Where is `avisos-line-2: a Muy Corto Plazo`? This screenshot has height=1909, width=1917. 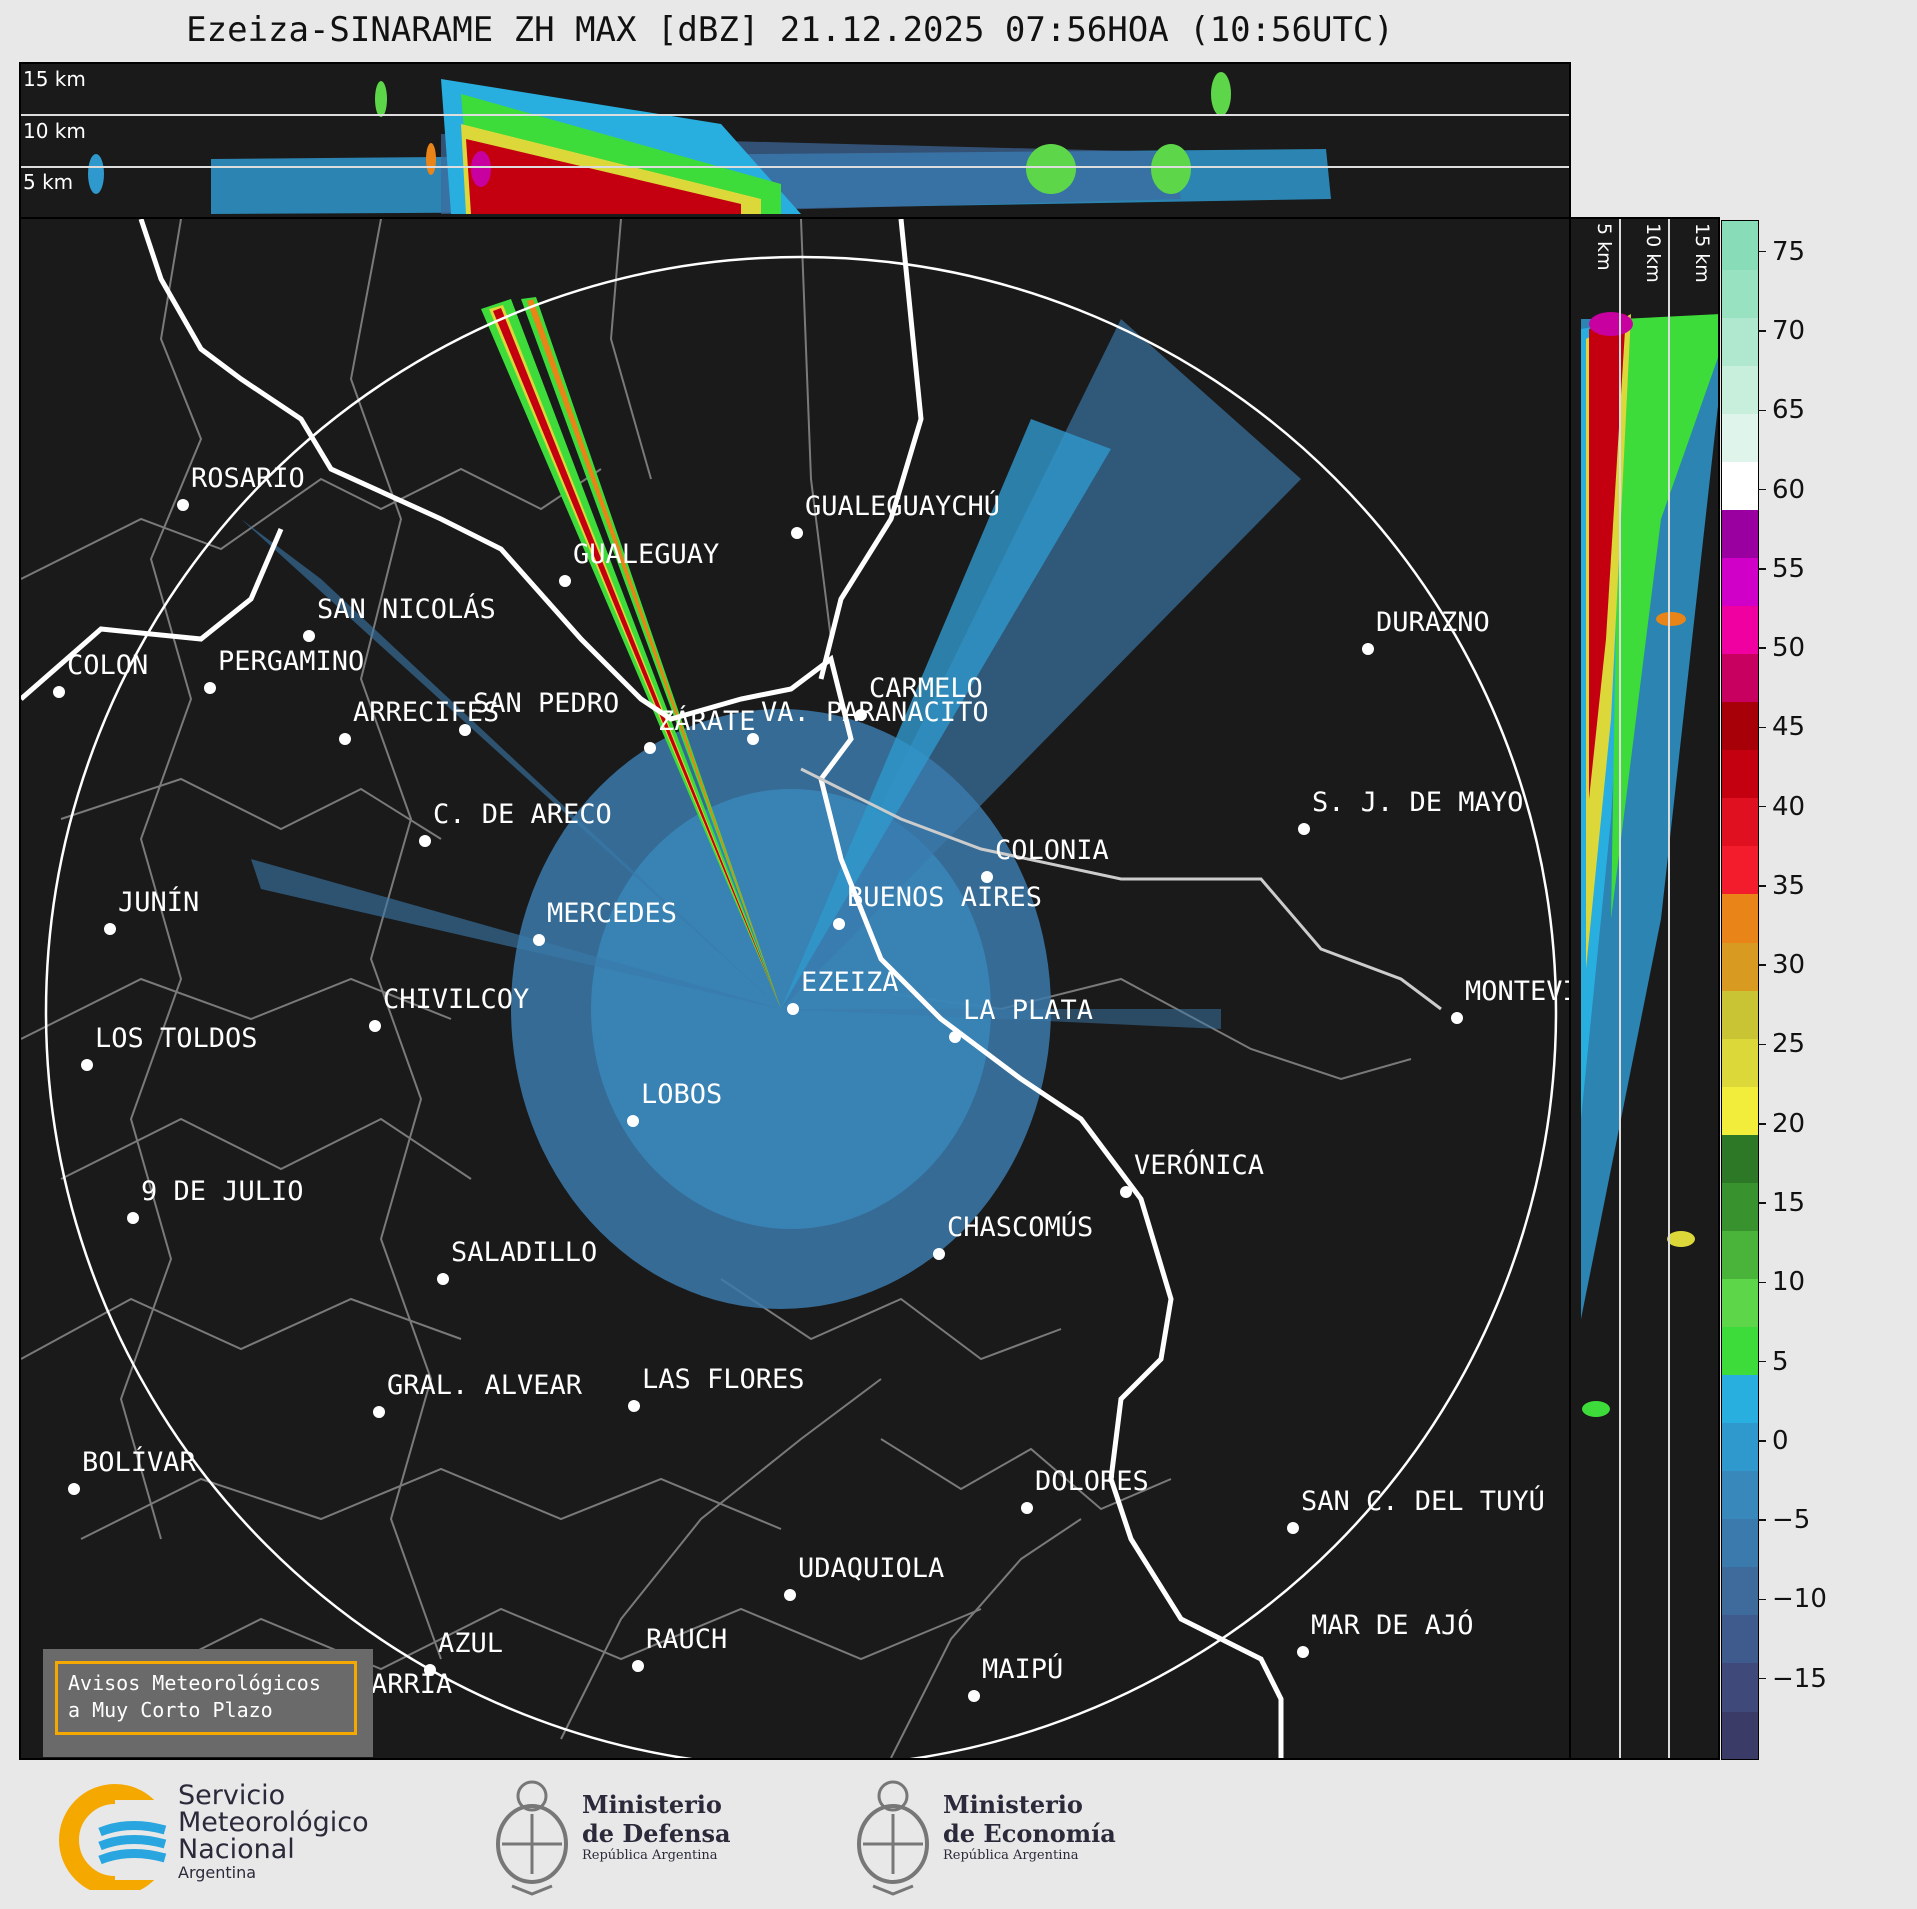
avisos-line-2: a Muy Corto Plazo is located at coordinates (170, 1710).